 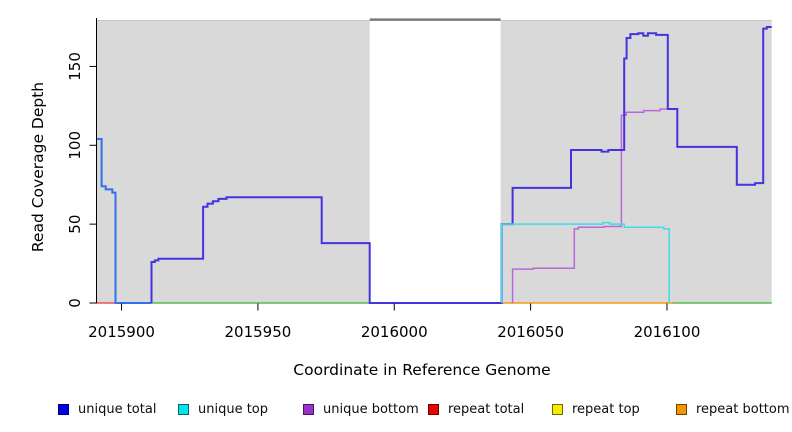 What do you see at coordinates (422, 370) in the screenshot?
I see `x-axis-title: Coordinate in Reference Genome` at bounding box center [422, 370].